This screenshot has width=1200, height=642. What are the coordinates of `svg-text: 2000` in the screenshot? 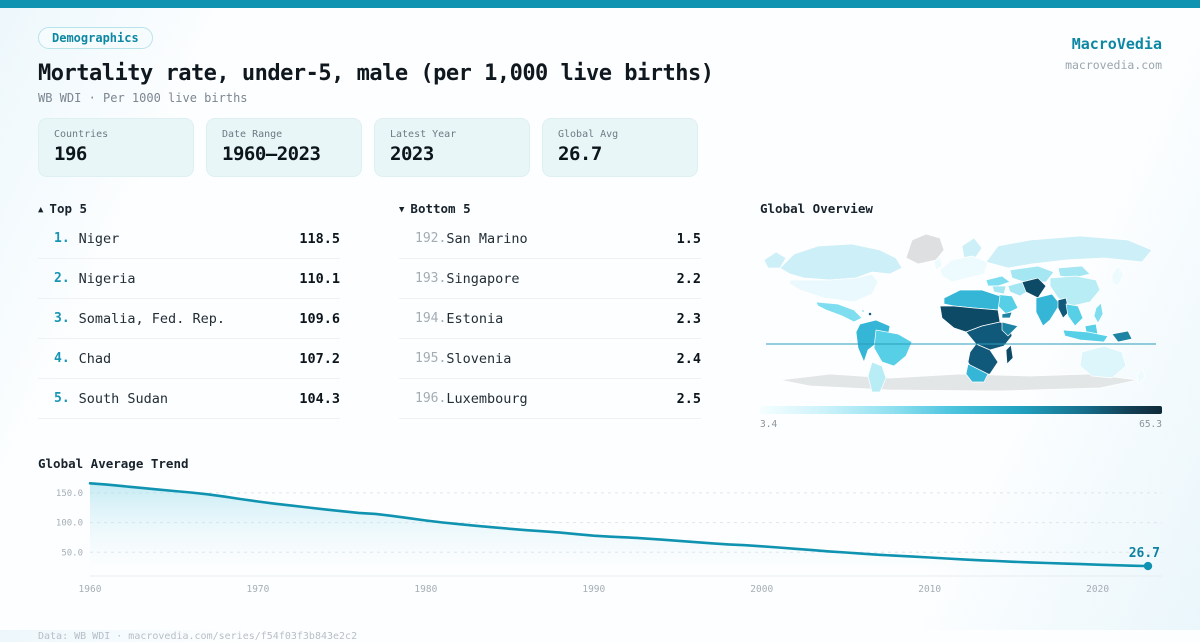 It's located at (761, 589).